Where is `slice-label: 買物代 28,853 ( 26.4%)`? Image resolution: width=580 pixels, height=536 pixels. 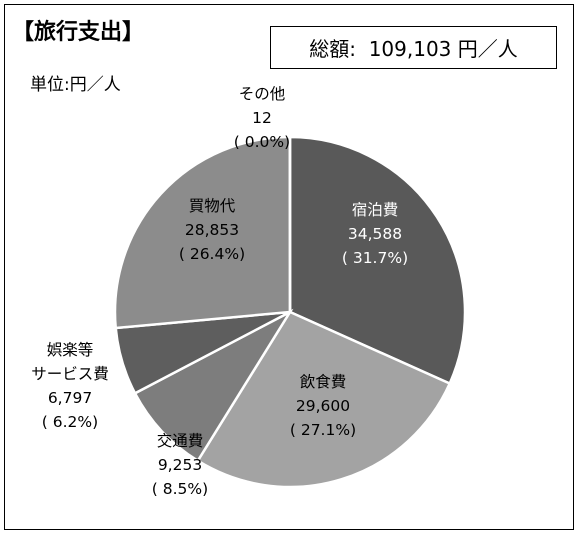
slice-label: 買物代 28,853 ( 26.4%) is located at coordinates (212, 230).